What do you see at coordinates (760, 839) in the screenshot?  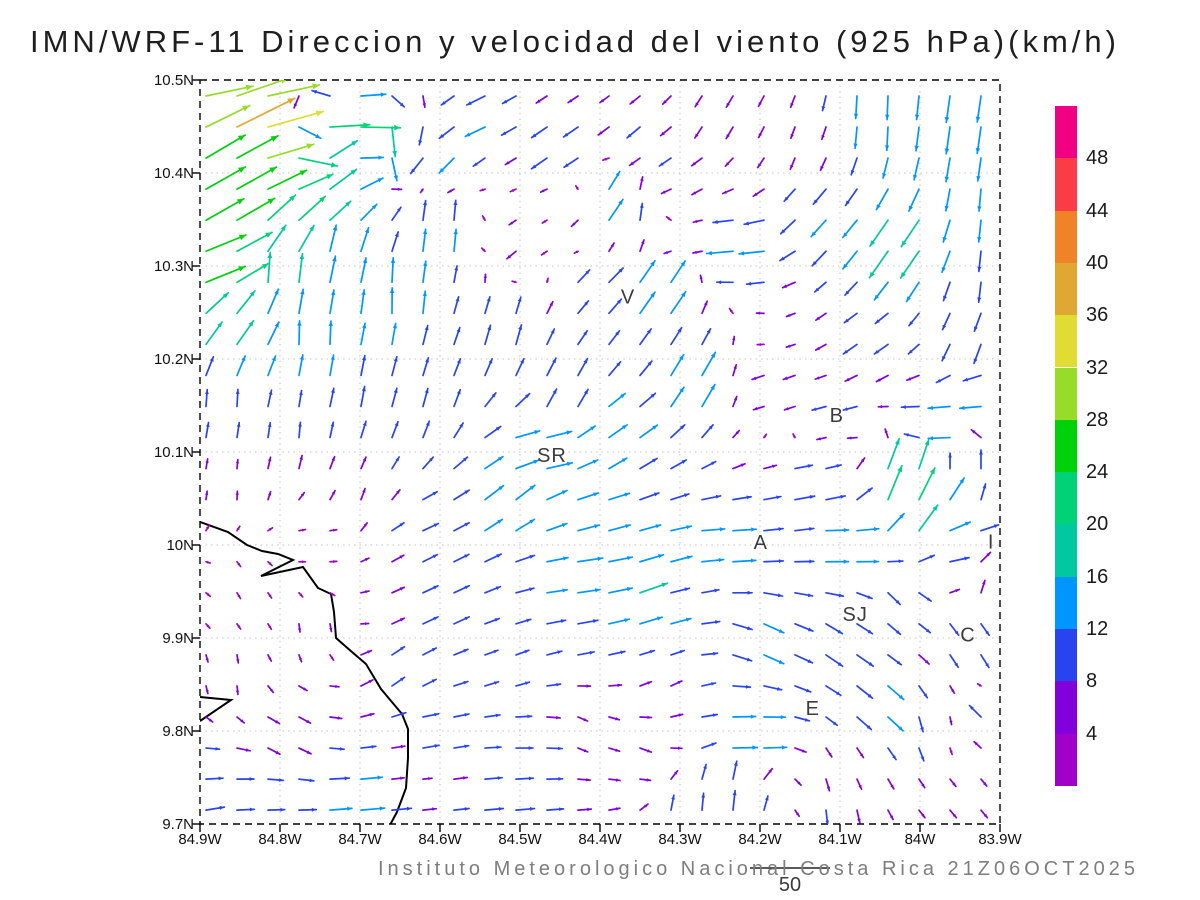 I see `x-tick-label: 84.2W` at bounding box center [760, 839].